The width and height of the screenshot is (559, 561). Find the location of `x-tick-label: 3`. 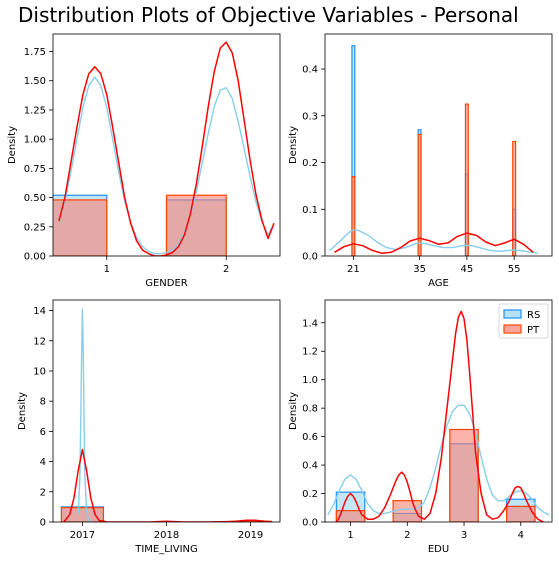

x-tick-label: 3 is located at coordinates (464, 535).